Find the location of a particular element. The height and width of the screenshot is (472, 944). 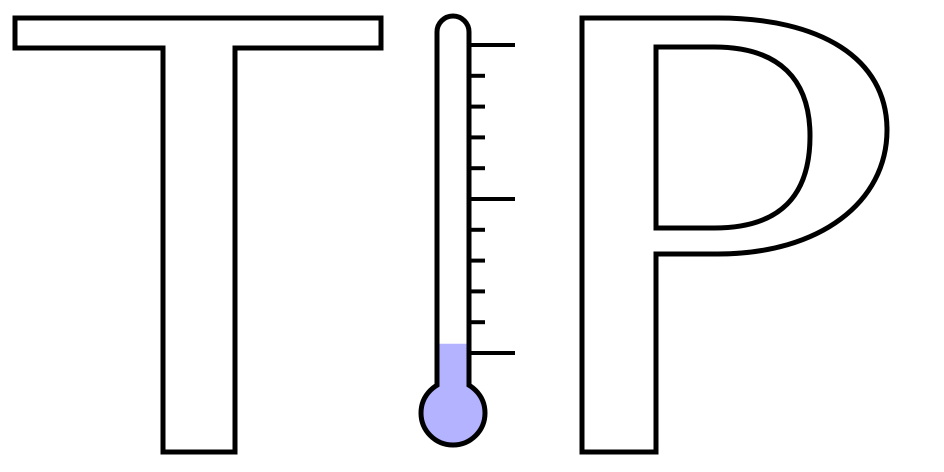

thermometer-scale is located at coordinates (492, 199).